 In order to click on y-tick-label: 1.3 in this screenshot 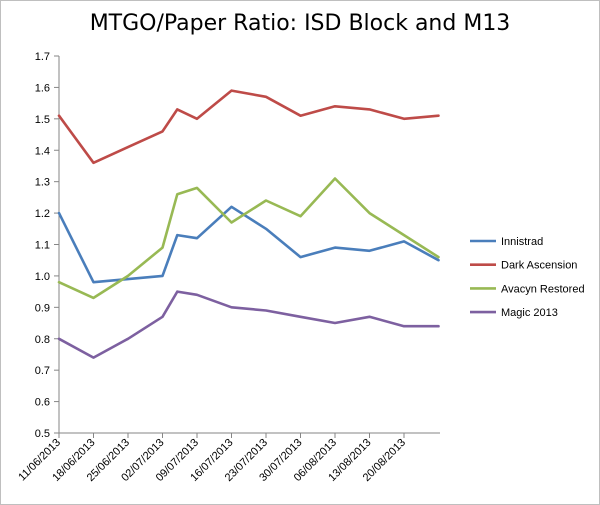, I will do `click(42, 183)`.